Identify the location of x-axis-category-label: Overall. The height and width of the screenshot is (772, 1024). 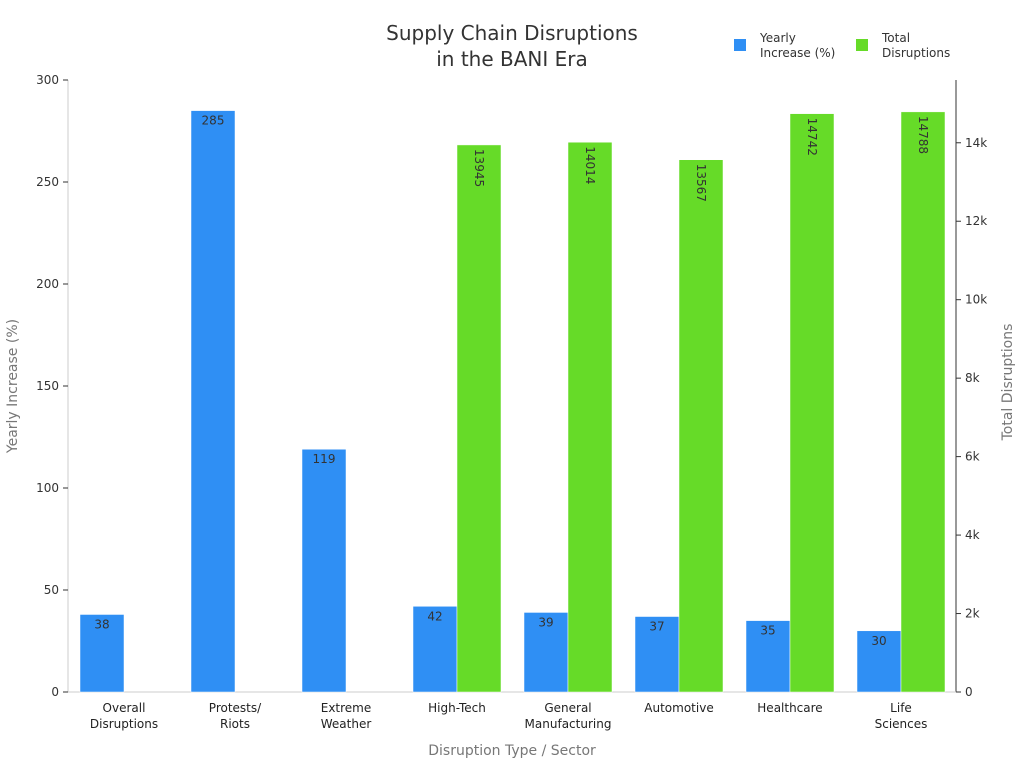
(124, 708).